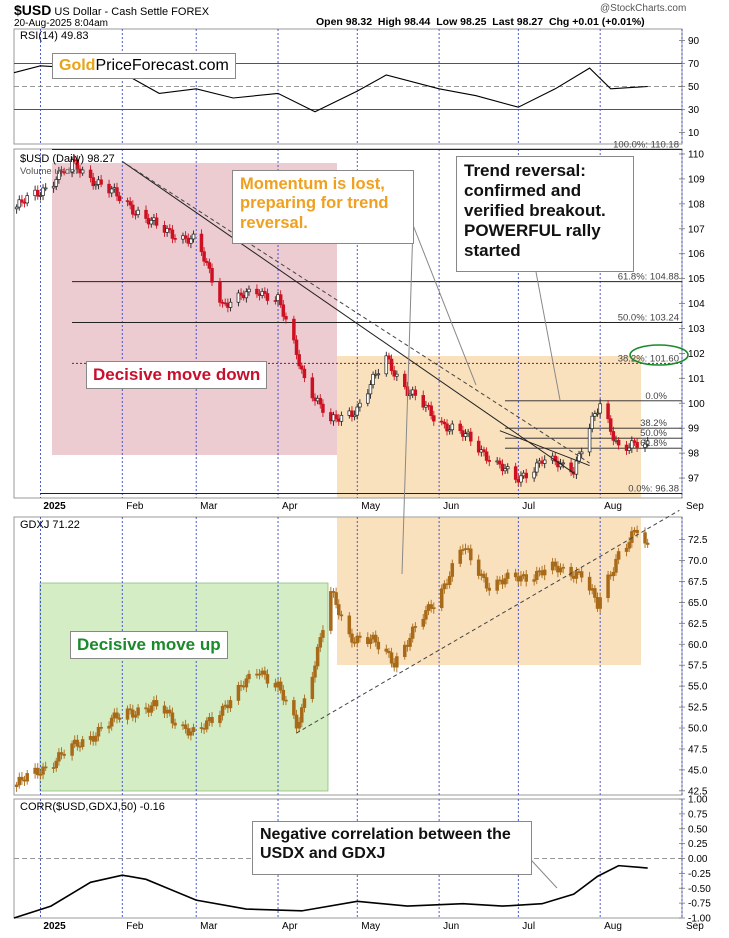 Image resolution: width=729 pixels, height=938 pixels. I want to click on rsi-panel-title: RSI(14) 49.83, so click(54, 36).